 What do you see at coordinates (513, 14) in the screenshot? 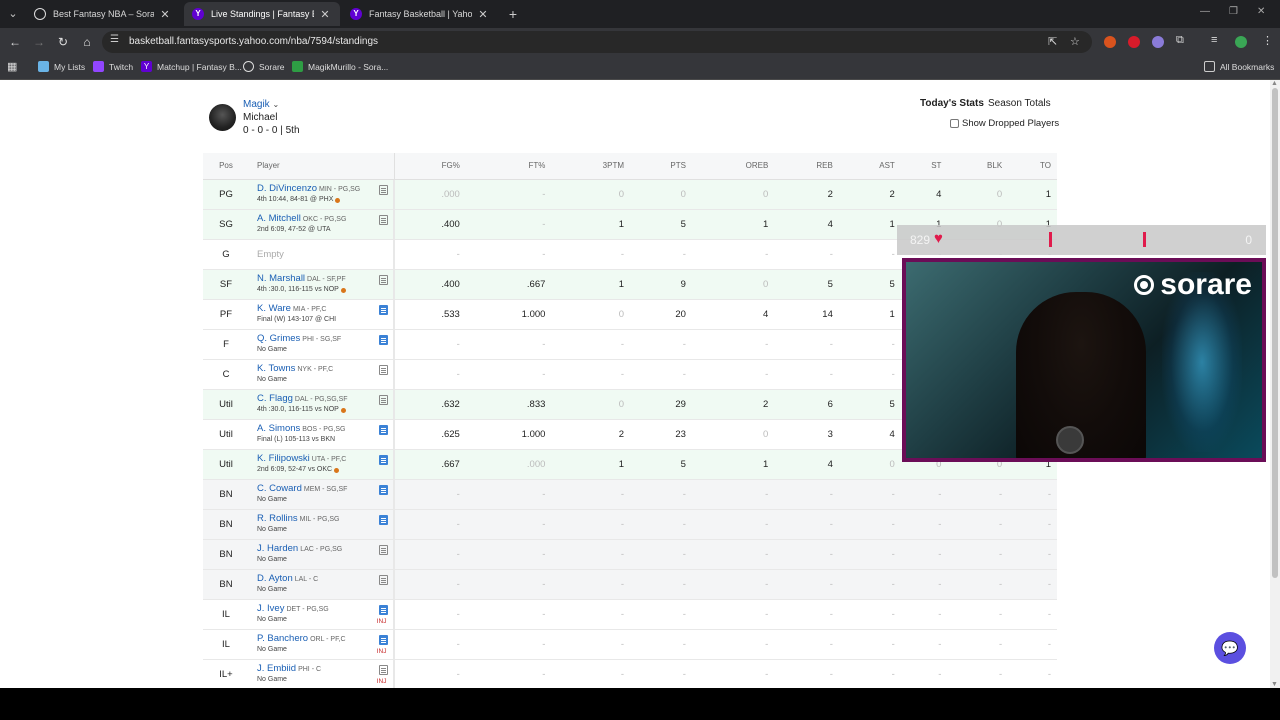
I see `new-tab-button: +` at bounding box center [513, 14].